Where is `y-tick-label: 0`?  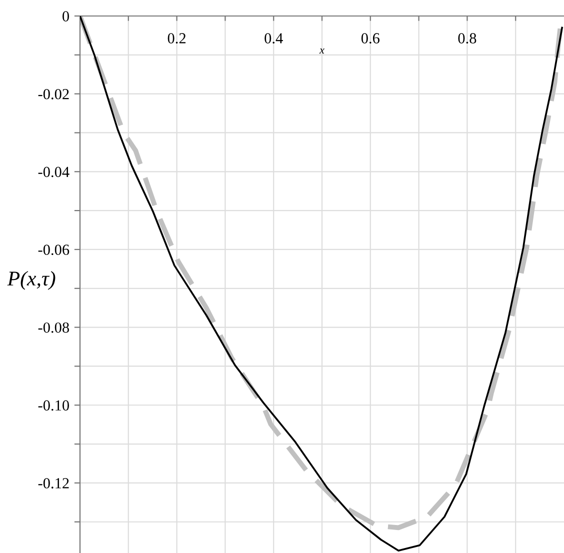
y-tick-label: 0 is located at coordinates (65, 16).